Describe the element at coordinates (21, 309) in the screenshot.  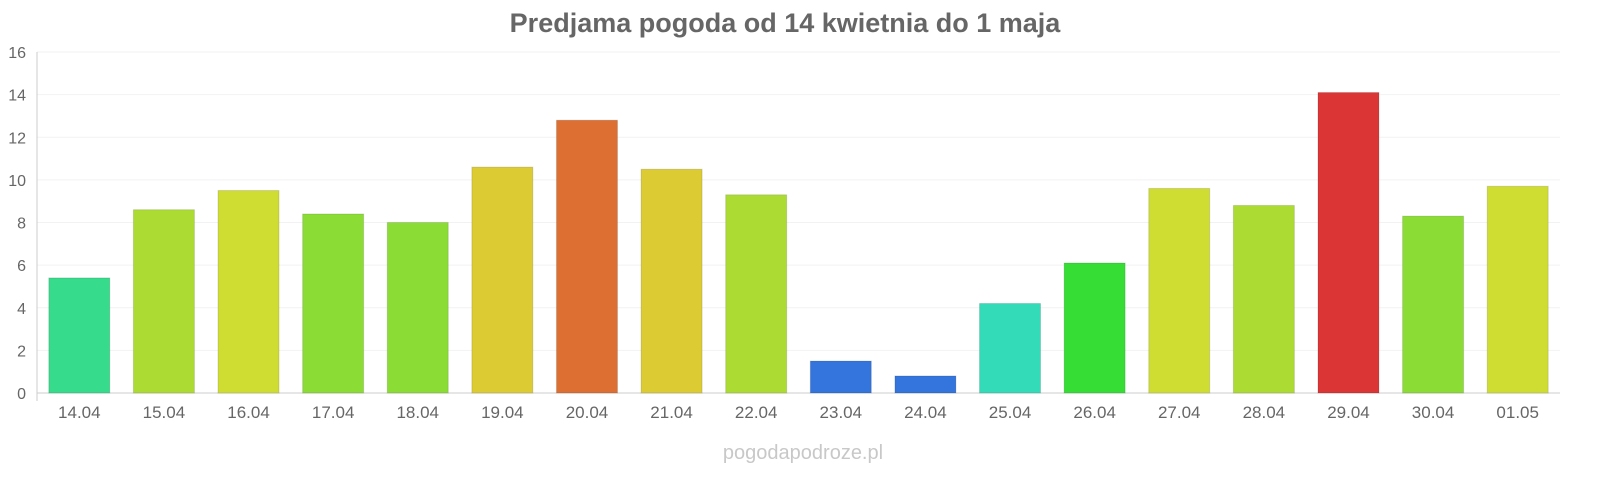
I see `y-tick-label: 4` at that location.